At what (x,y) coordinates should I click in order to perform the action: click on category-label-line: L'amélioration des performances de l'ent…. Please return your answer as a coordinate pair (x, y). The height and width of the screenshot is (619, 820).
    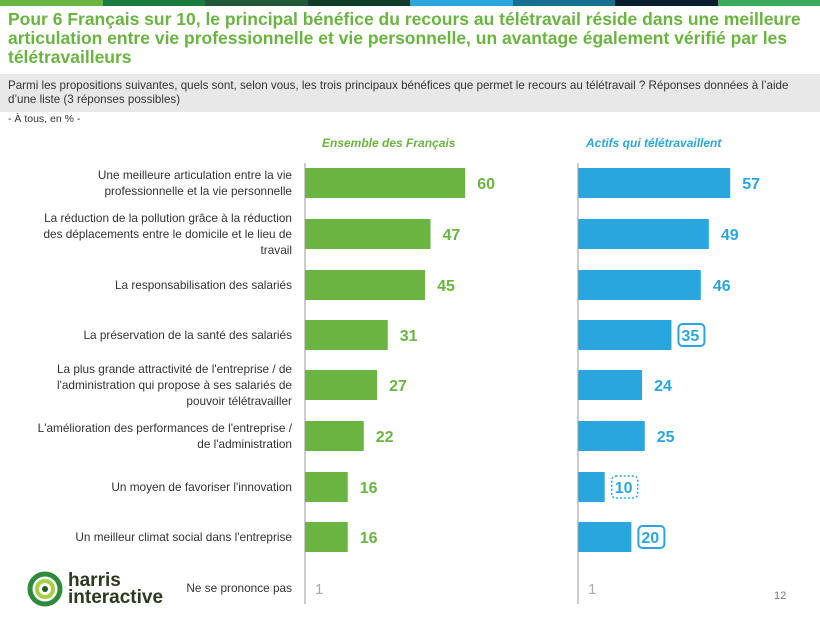
    Looking at the image, I should click on (165, 428).